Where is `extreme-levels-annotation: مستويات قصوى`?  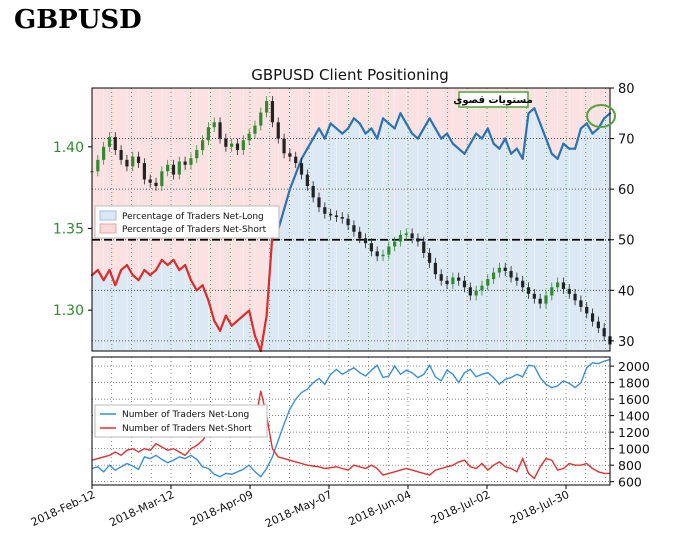
extreme-levels-annotation: مستويات قصوى is located at coordinates (534, 109).